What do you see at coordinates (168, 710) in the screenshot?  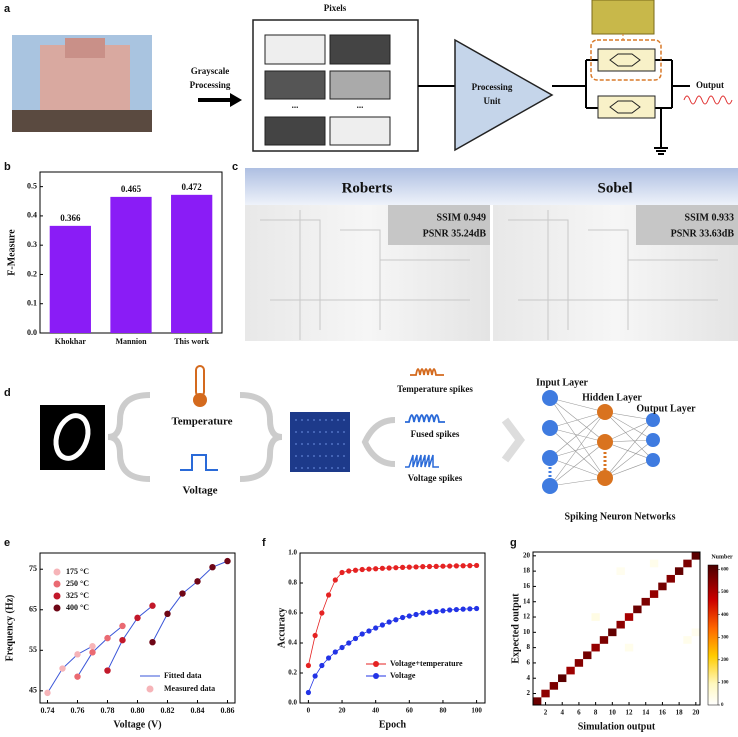 I see `x-tick-label: 0.82` at bounding box center [168, 710].